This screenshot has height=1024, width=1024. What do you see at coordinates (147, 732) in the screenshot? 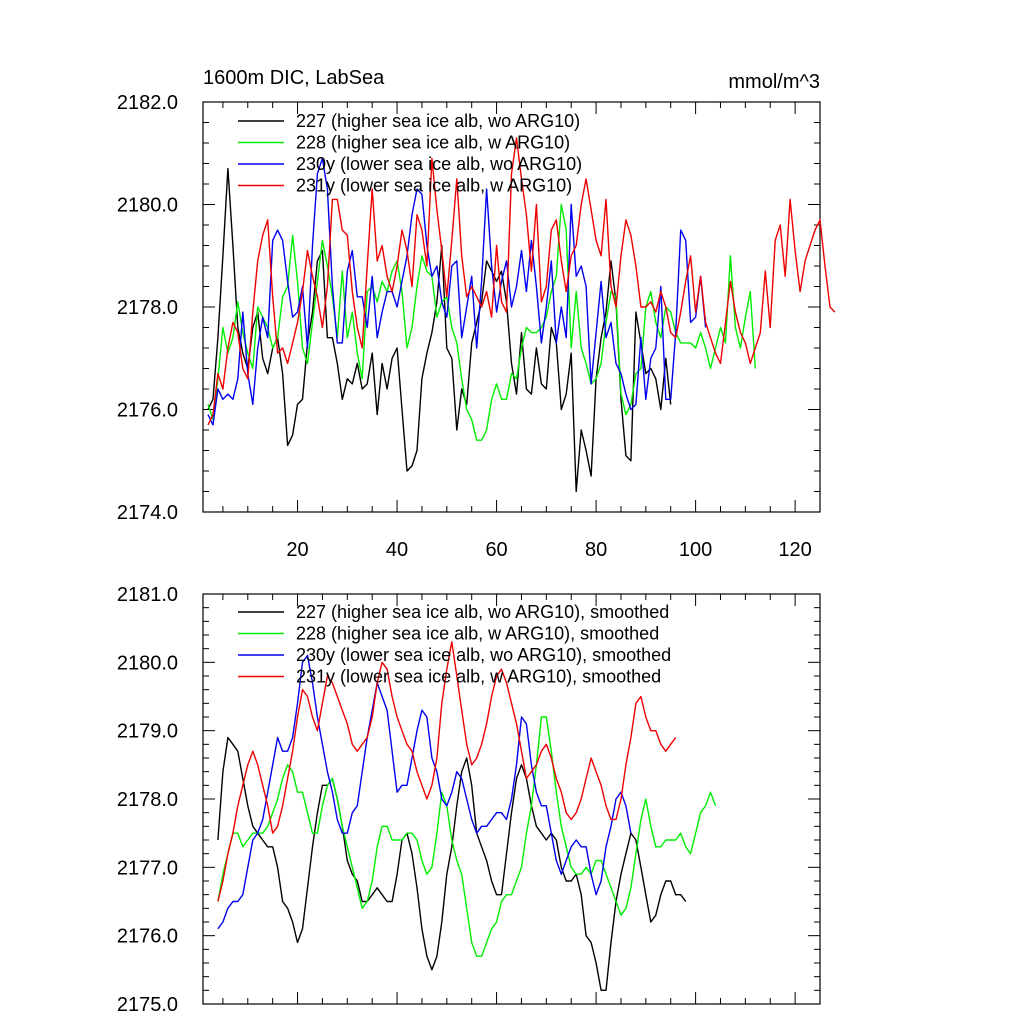
I see `bottom-y-tick-label: 2179.0` at bounding box center [147, 732].